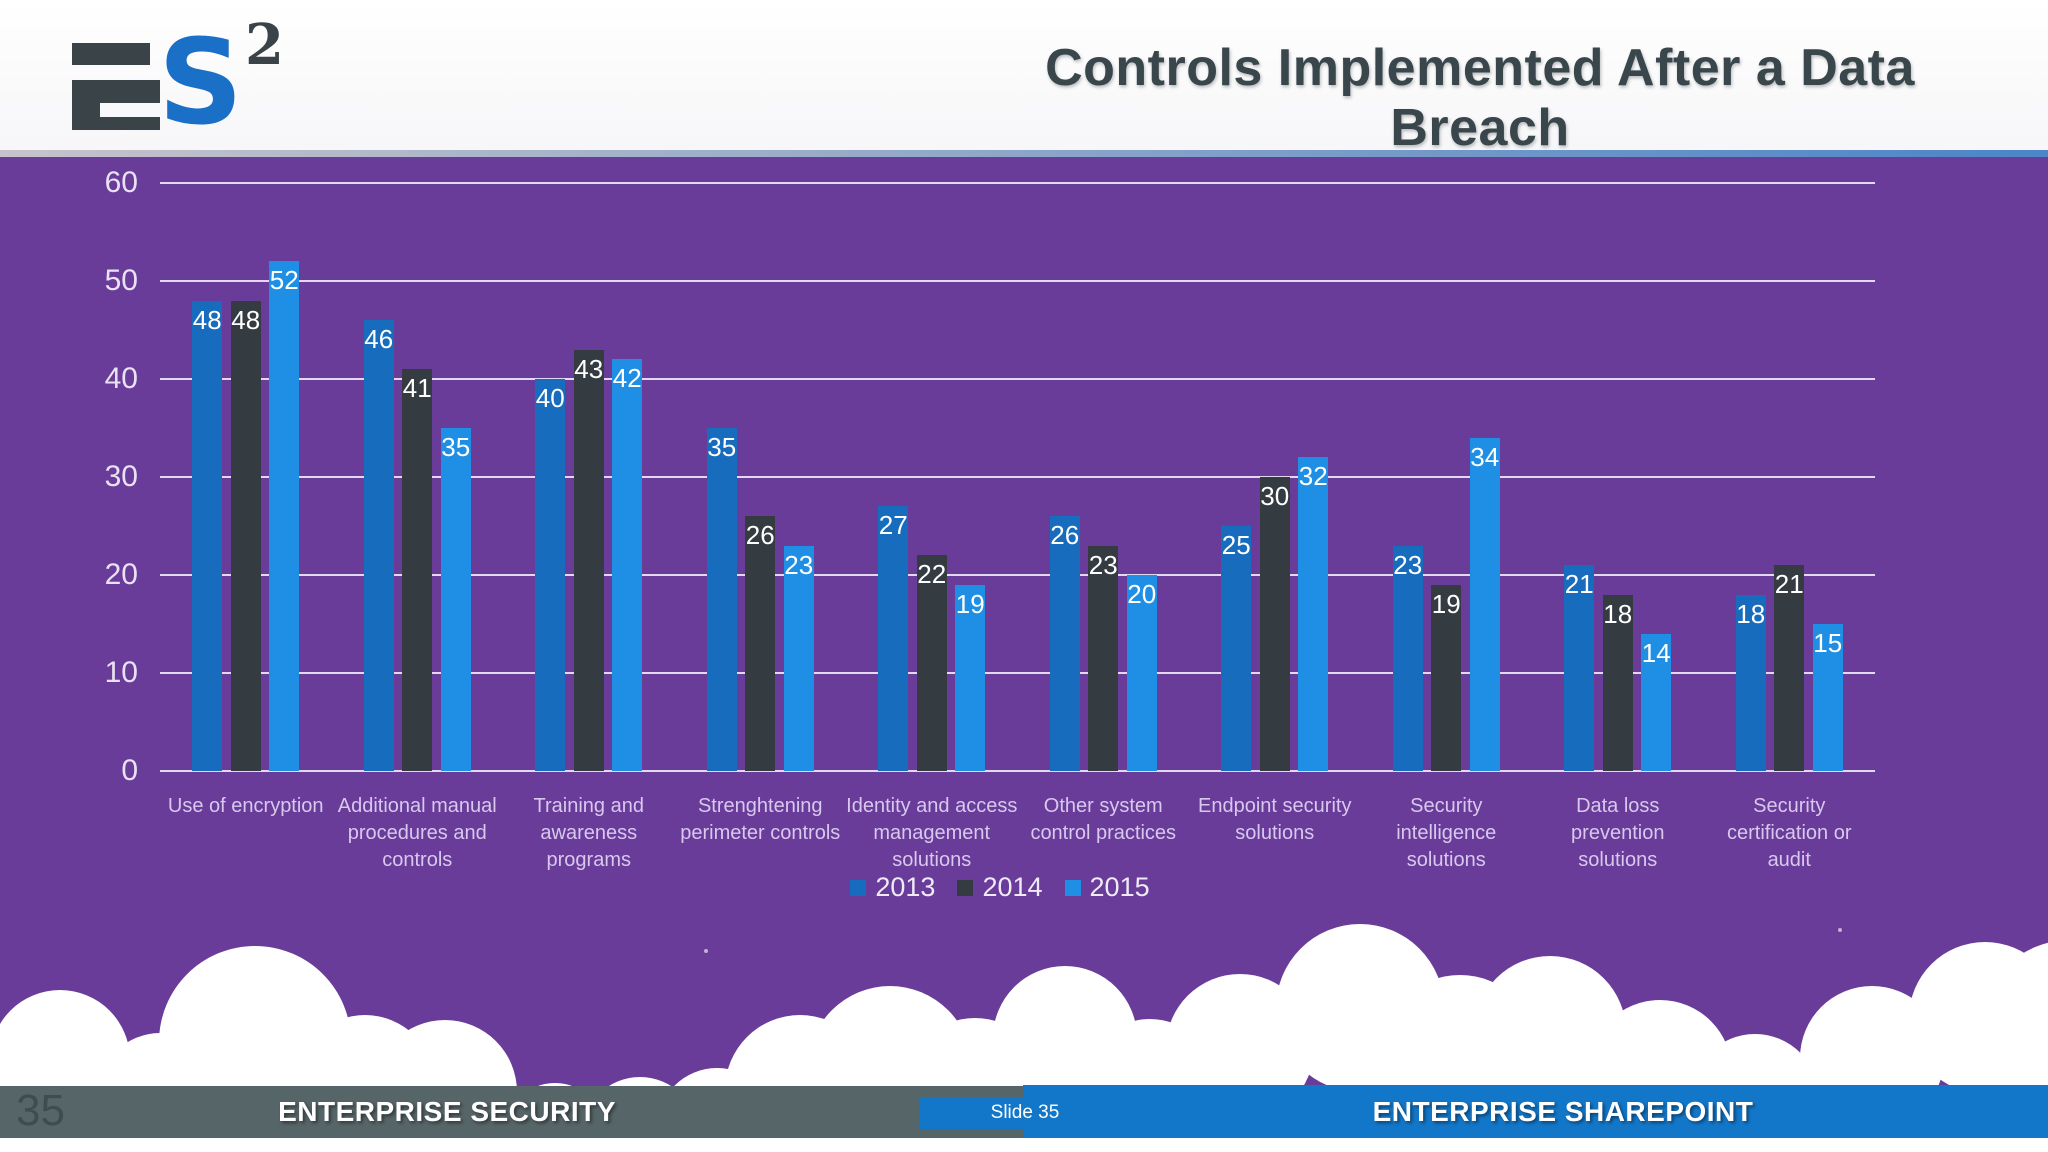  What do you see at coordinates (121, 476) in the screenshot?
I see `y-axis-tick-label: 30` at bounding box center [121, 476].